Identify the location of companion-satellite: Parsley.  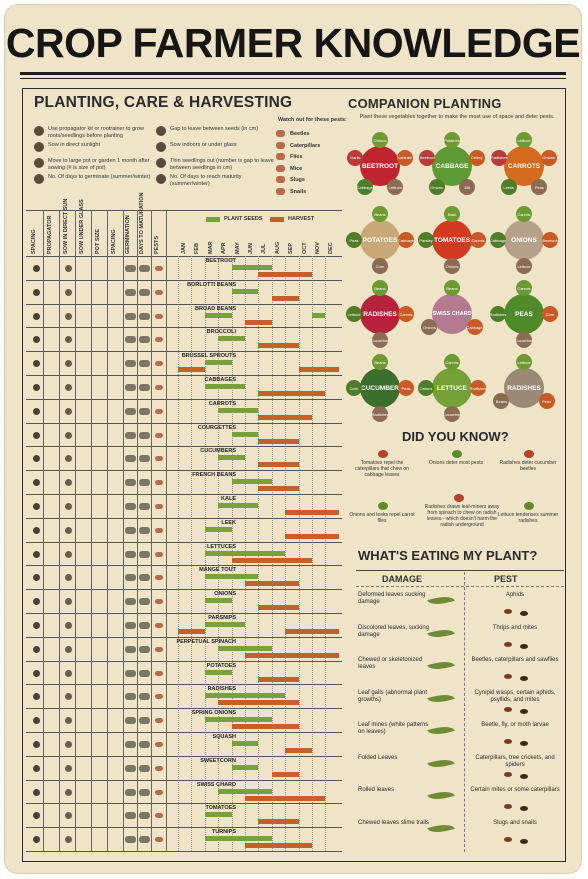
(426, 240).